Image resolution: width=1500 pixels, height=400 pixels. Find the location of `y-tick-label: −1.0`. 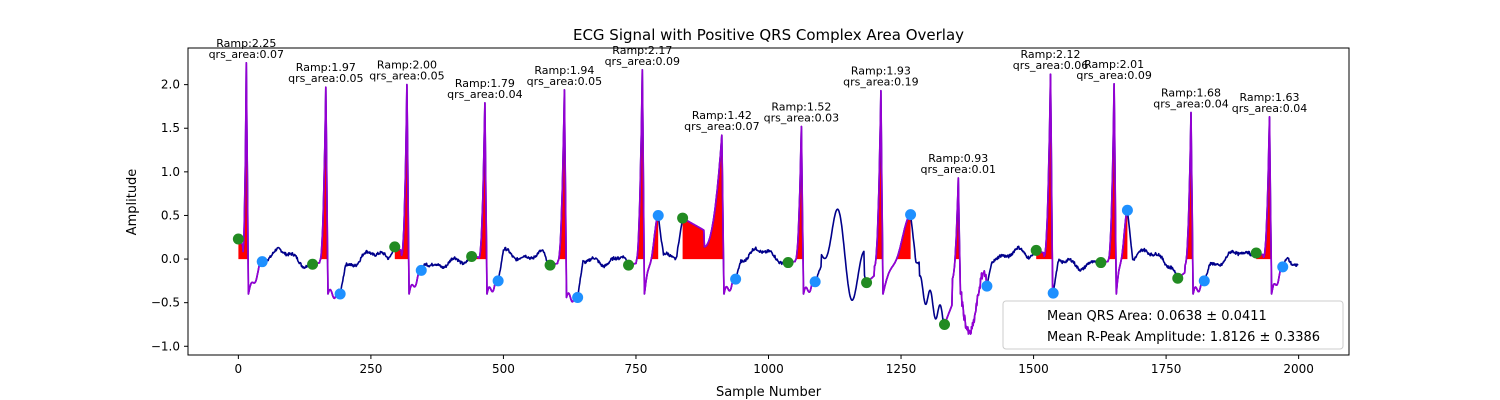

y-tick-label: −1.0 is located at coordinates (165, 346).